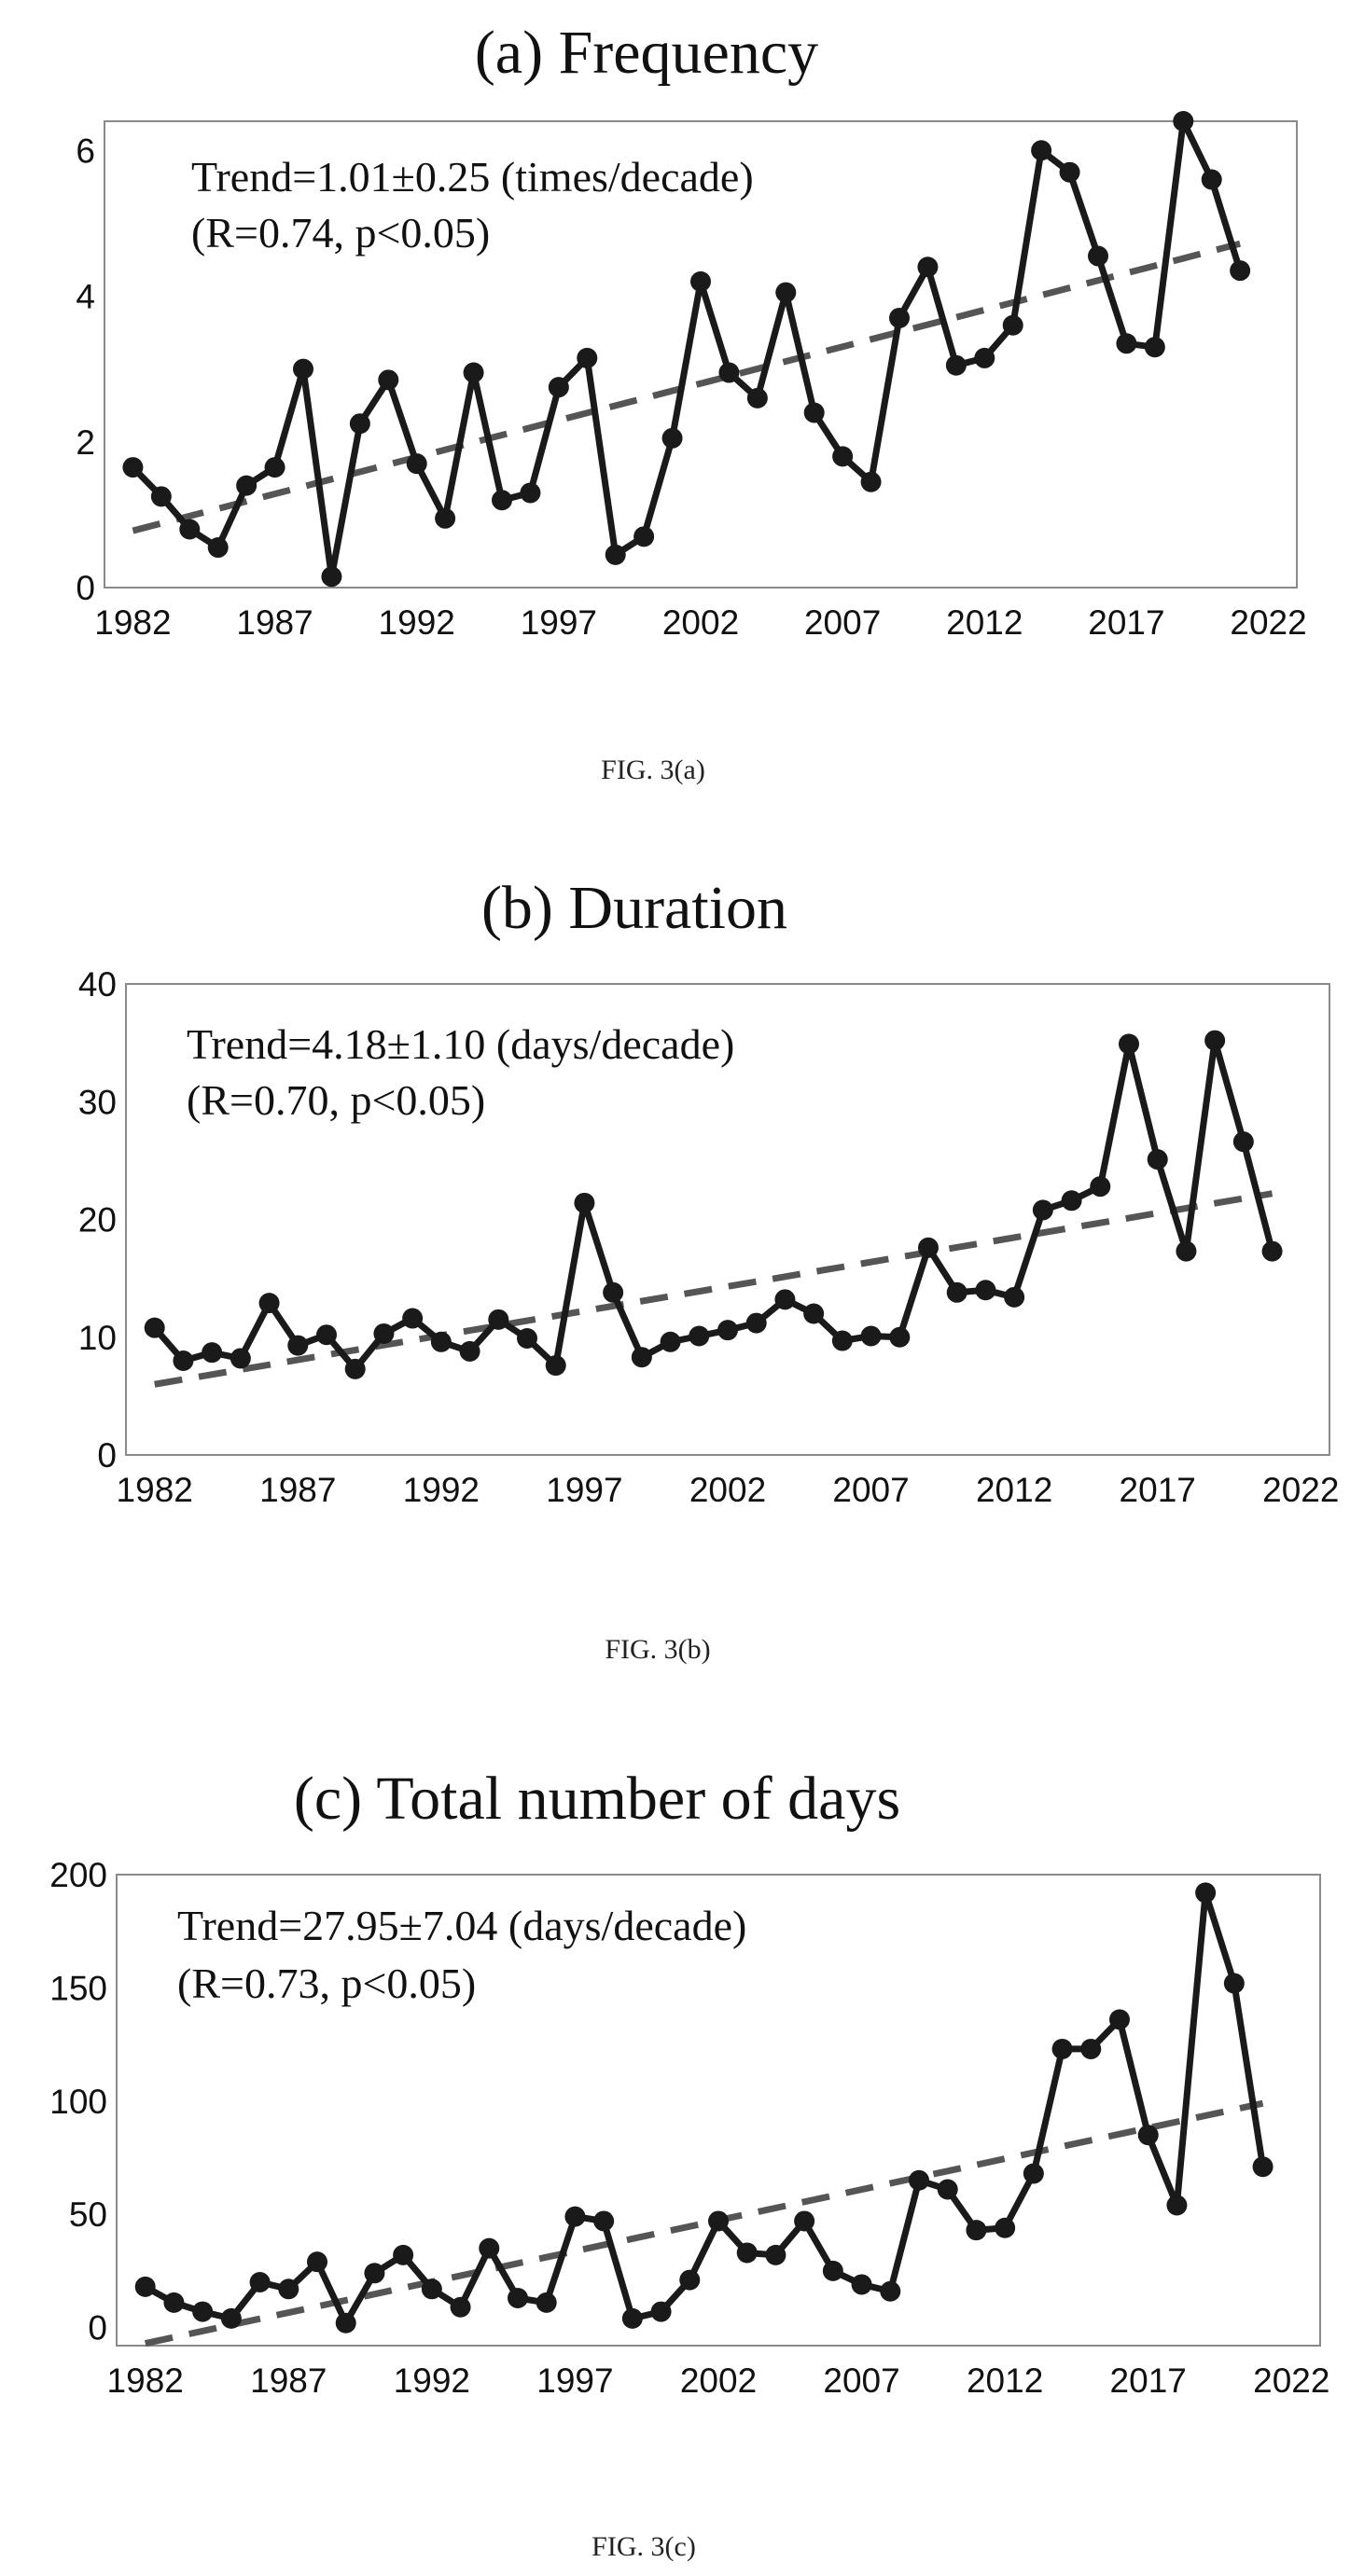 The image size is (1350, 2576). Describe the element at coordinates (705, 2108) in the screenshot. I see `series-line-total-days` at that location.